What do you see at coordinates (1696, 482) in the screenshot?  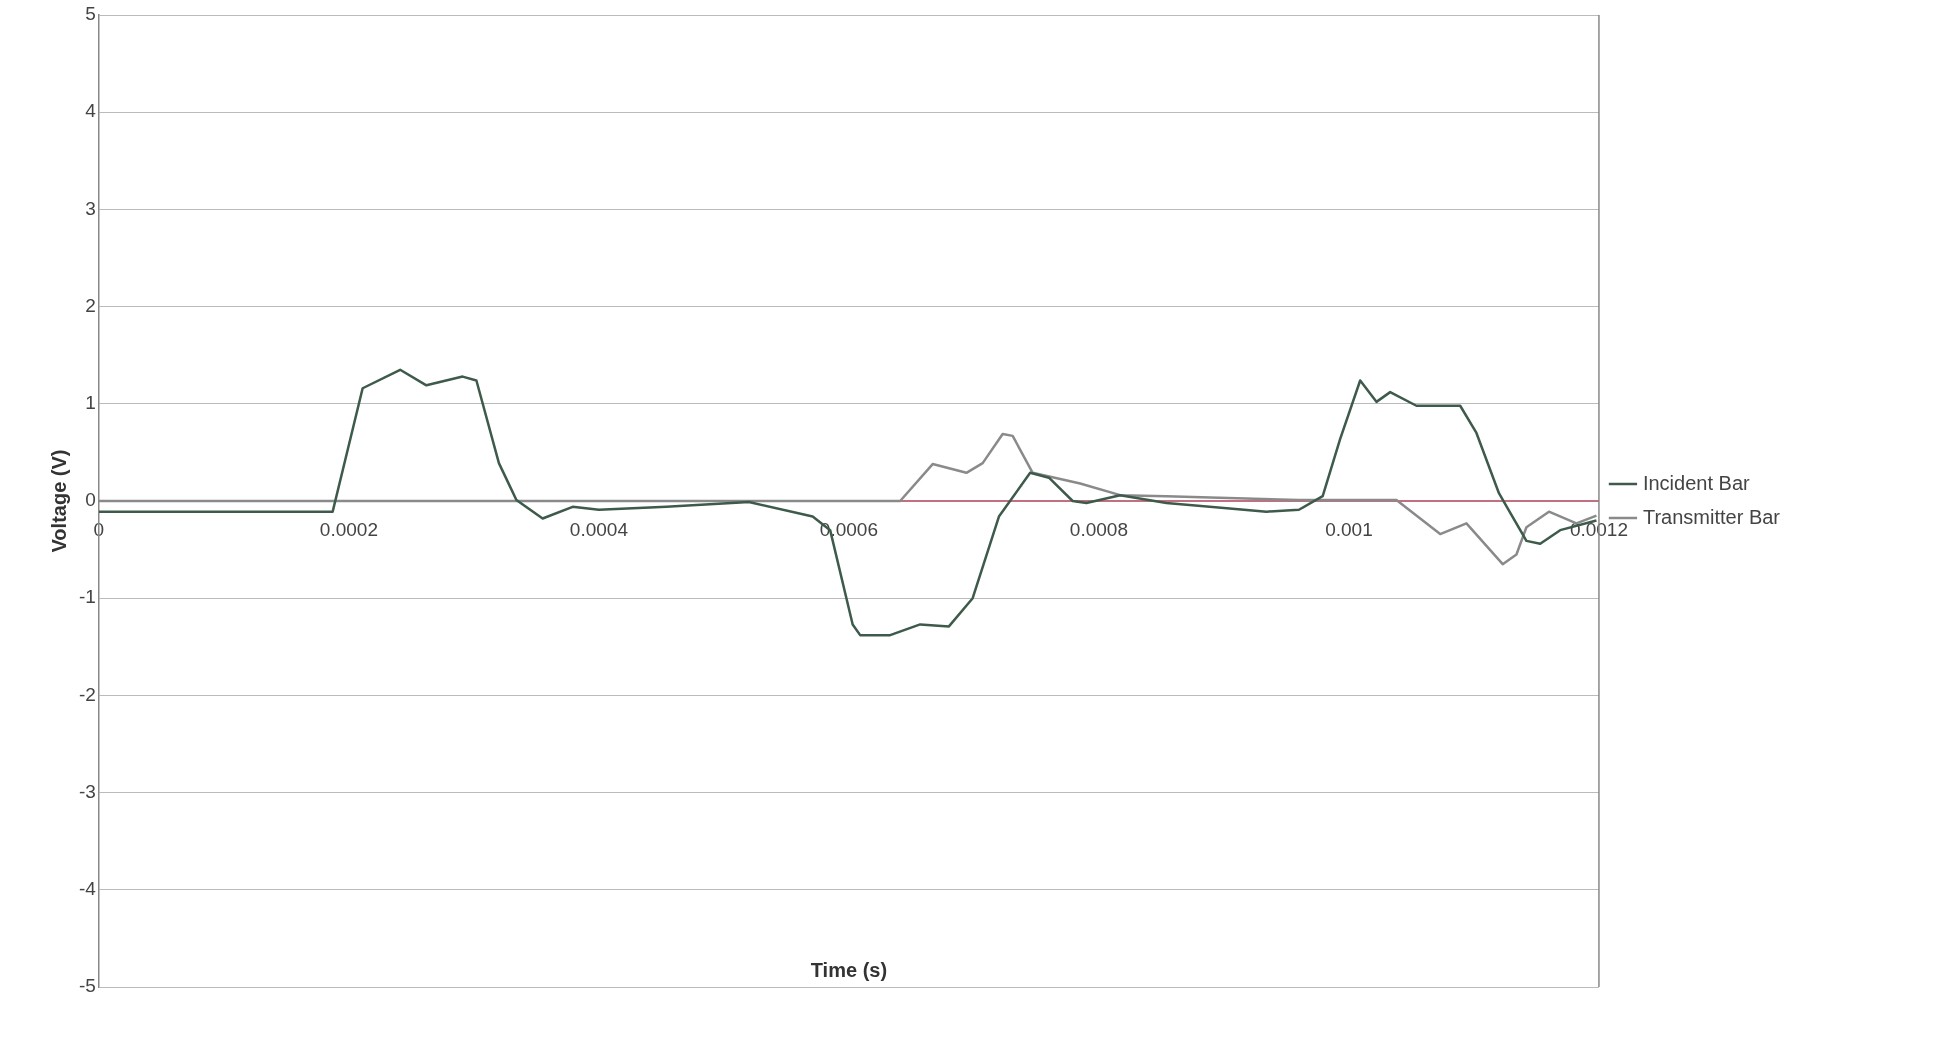 I see `legend-label: Incident Bar` at bounding box center [1696, 482].